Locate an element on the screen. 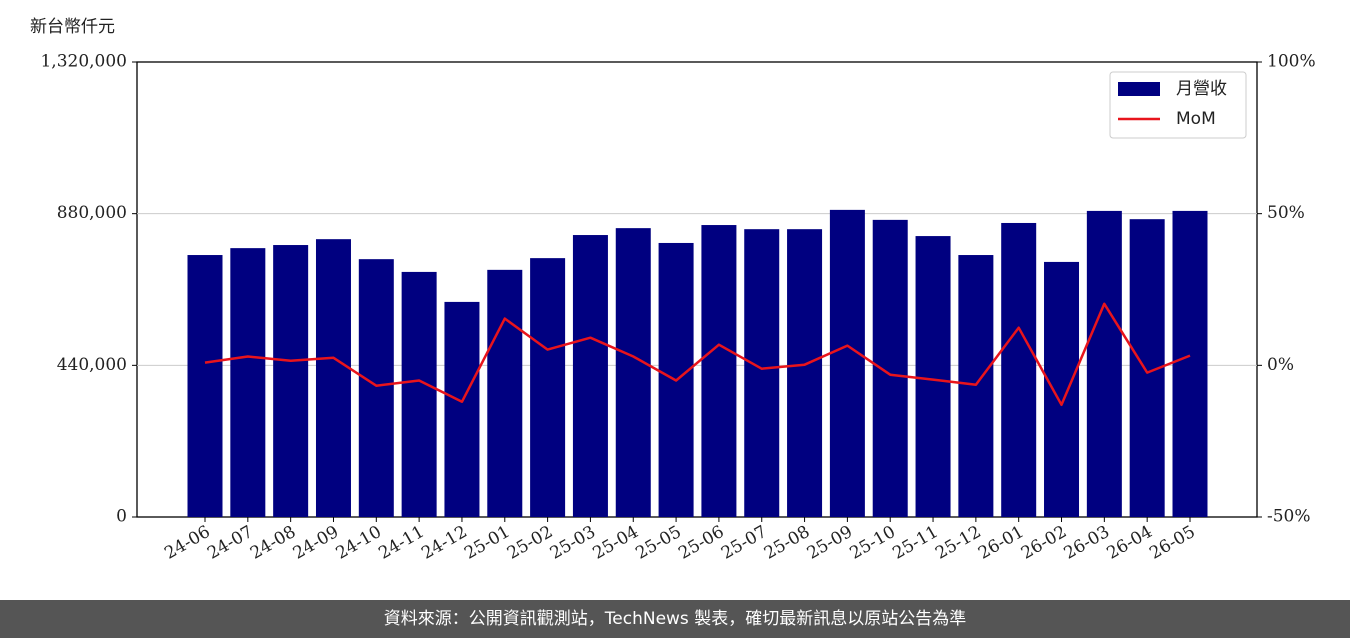  x-tick-label: 26-02 is located at coordinates (1044, 543).